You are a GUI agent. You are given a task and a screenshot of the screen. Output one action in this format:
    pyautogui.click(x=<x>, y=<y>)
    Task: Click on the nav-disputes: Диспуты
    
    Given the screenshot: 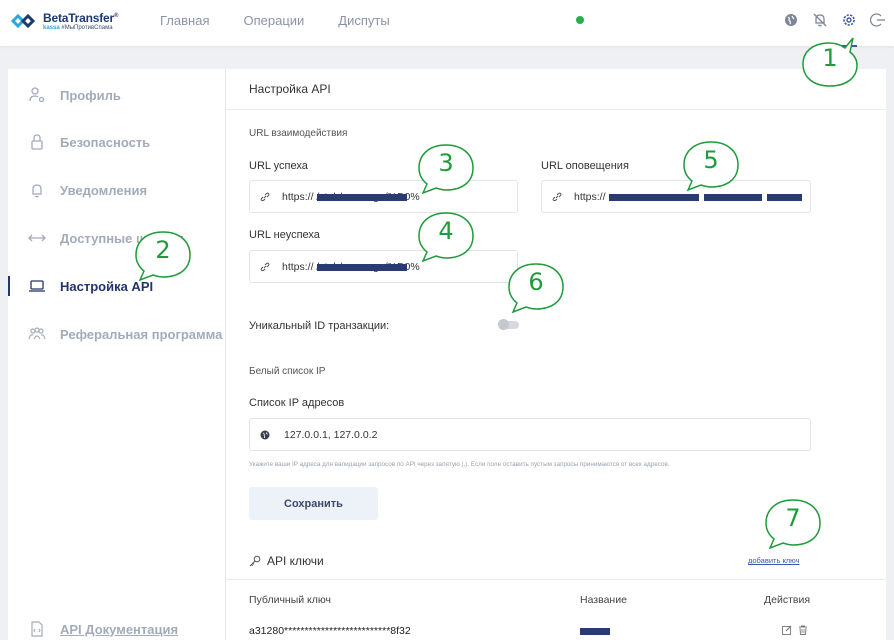 What is the action you would take?
    pyautogui.click(x=364, y=20)
    